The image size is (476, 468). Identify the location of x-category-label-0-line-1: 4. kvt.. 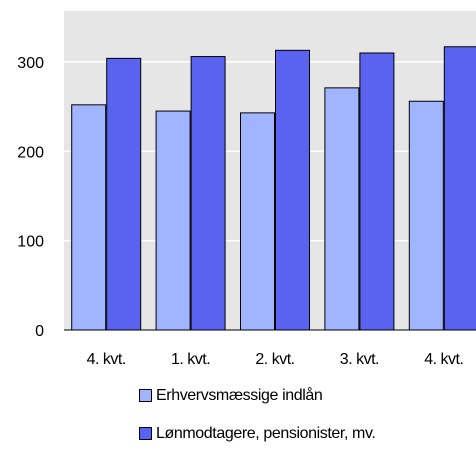
(106, 359).